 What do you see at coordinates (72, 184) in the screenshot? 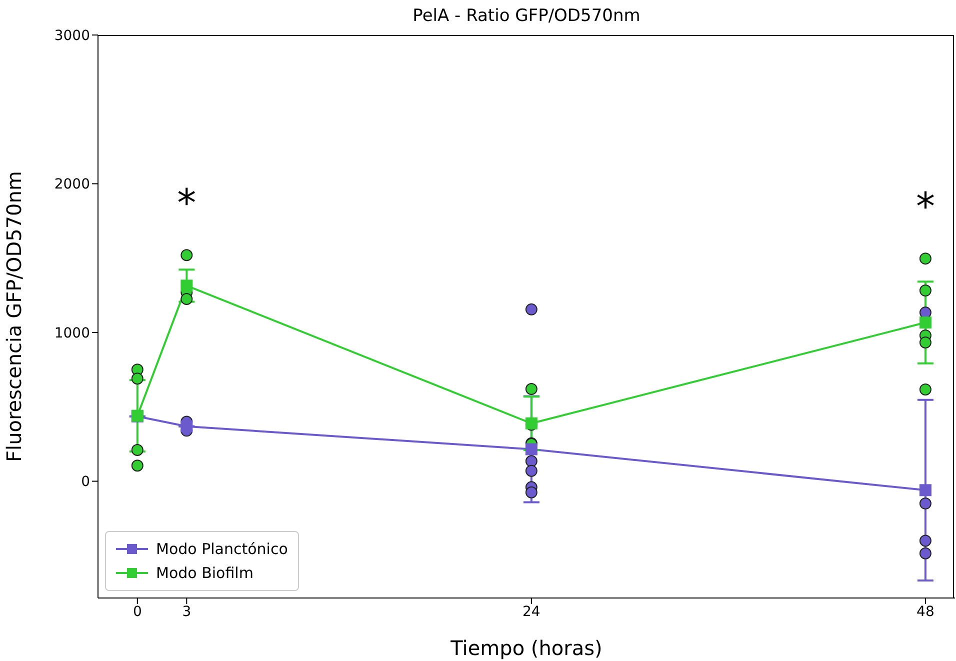
I see `y-tick-label: 2000` at bounding box center [72, 184].